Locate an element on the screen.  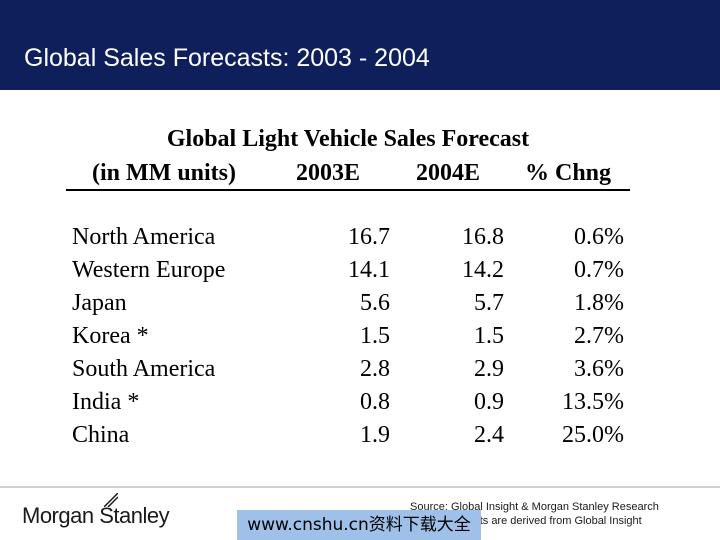
table-row: North America 16.7 16.8 0.6% is located at coordinates (360, 240).